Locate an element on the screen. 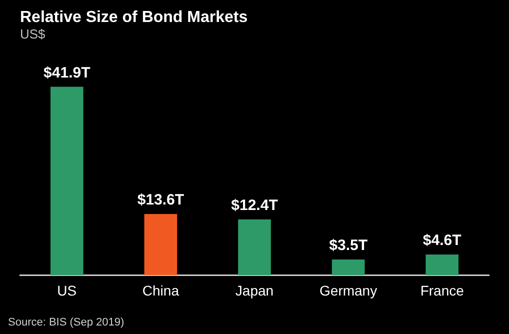 The height and width of the screenshot is (334, 509). data-label: $12.4T is located at coordinates (254, 205).